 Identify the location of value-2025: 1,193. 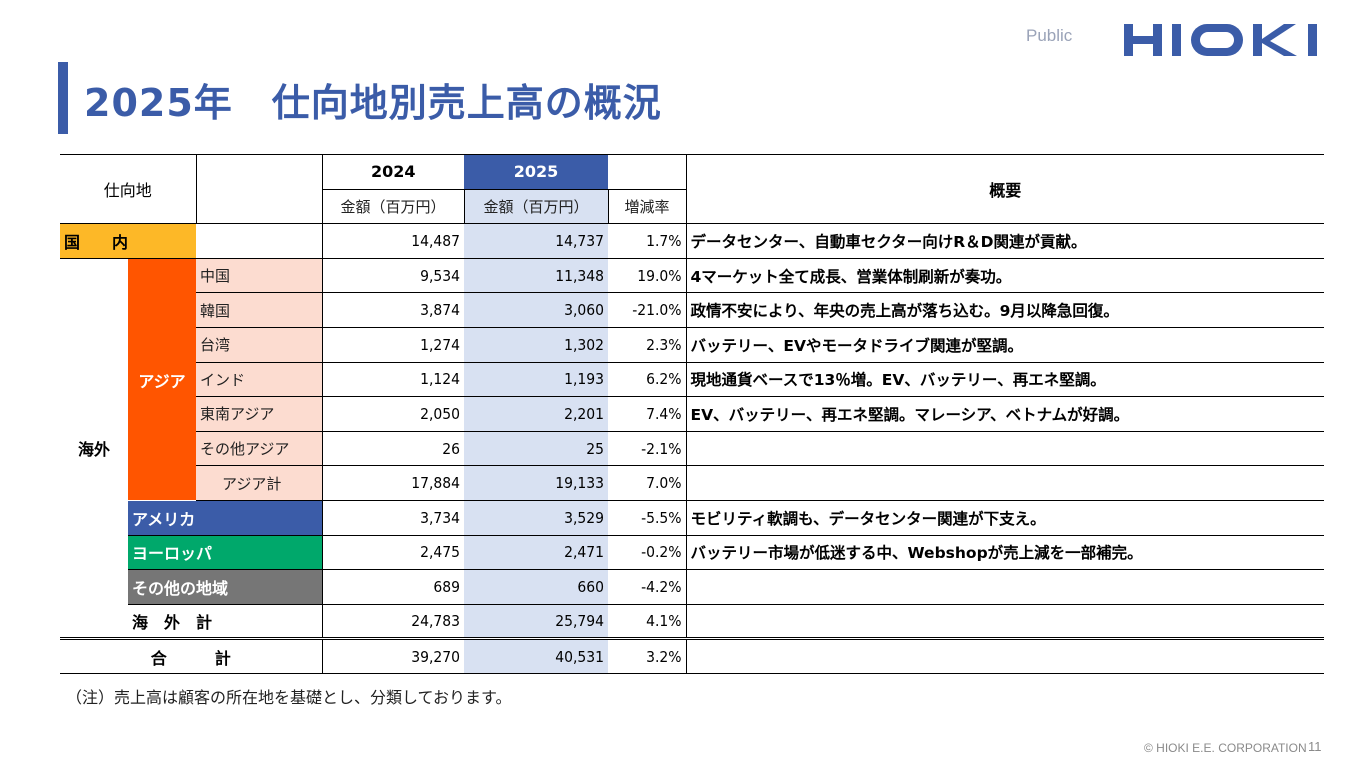
(536, 380).